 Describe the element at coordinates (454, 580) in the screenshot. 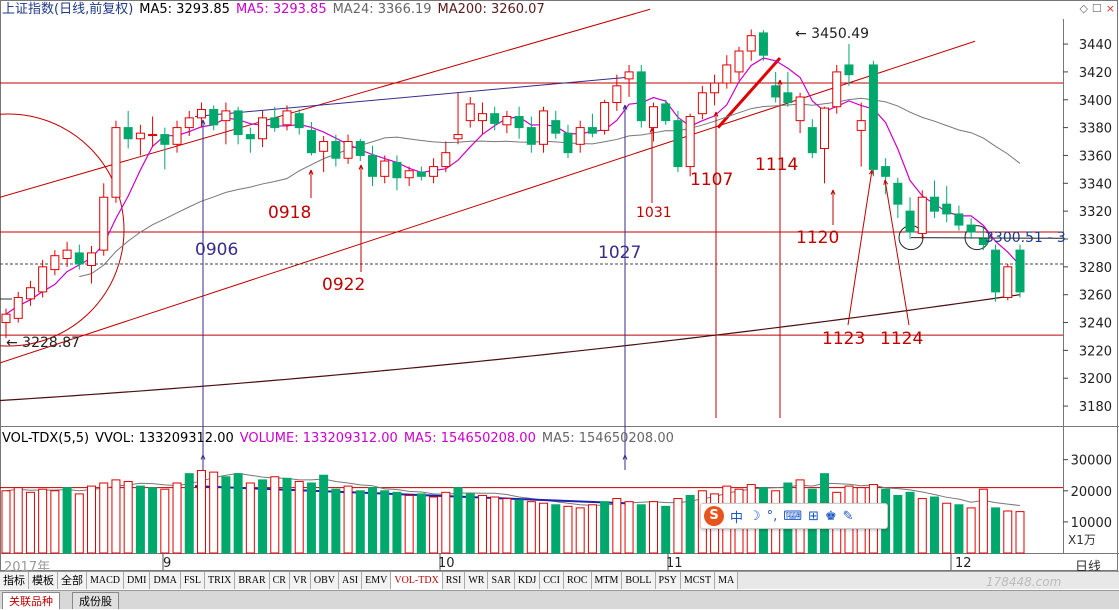

I see `tab-indicator-rsi: RSI` at that location.